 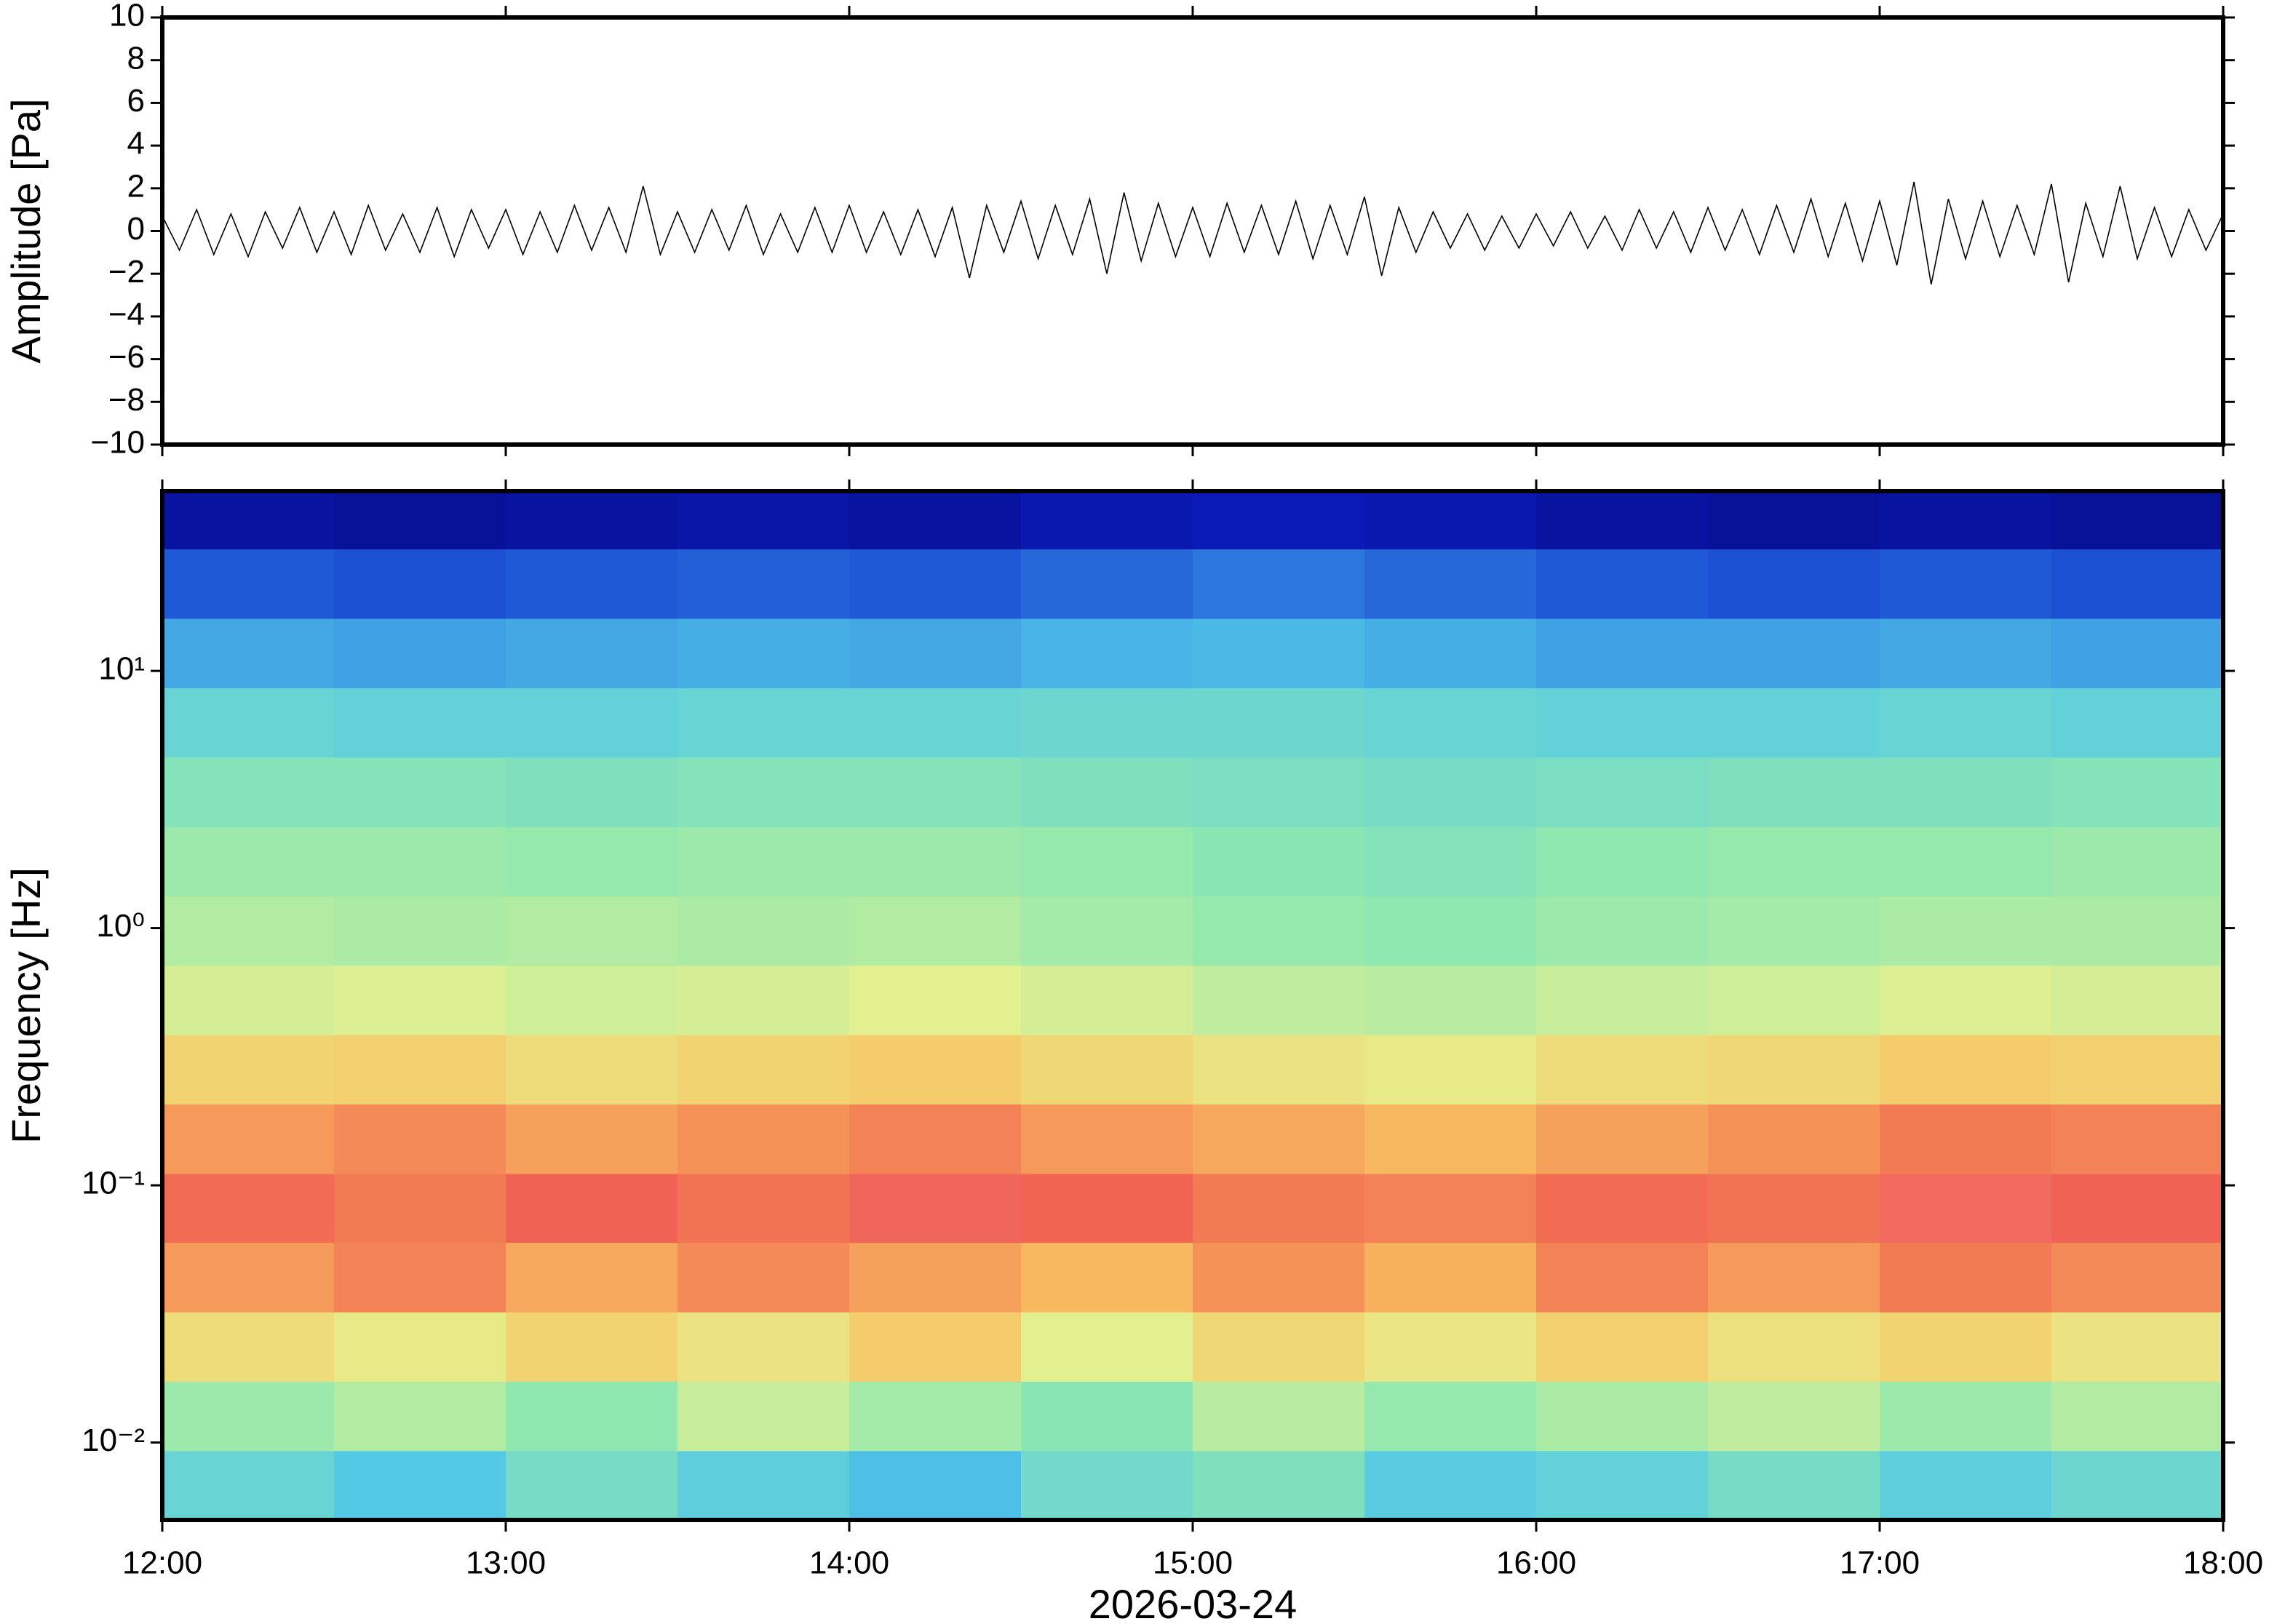 What do you see at coordinates (118, 443) in the screenshot?
I see `y-tick-label: −10` at bounding box center [118, 443].